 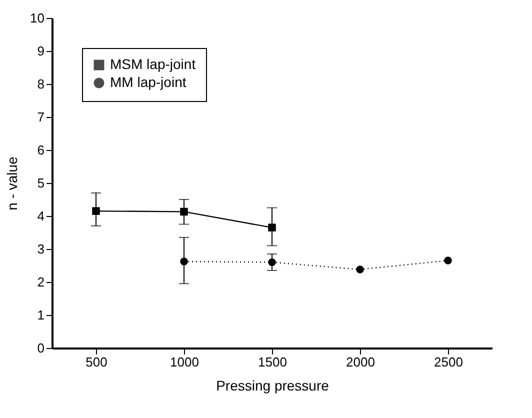 What do you see at coordinates (40, 84) in the screenshot?
I see `y-tick-label: 8` at bounding box center [40, 84].